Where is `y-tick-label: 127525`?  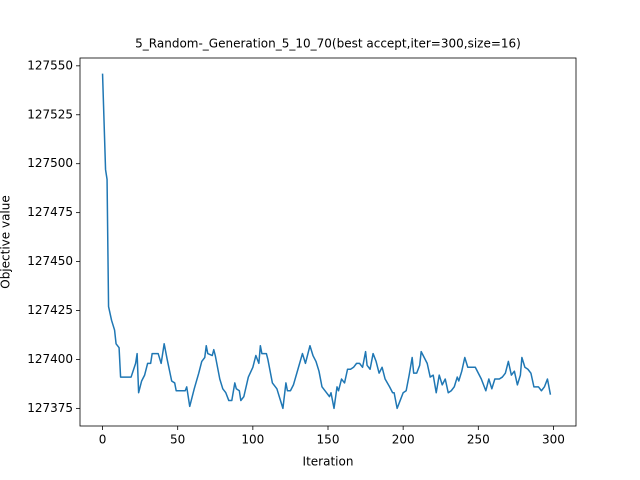
y-tick-label: 127525 is located at coordinates (50, 114).